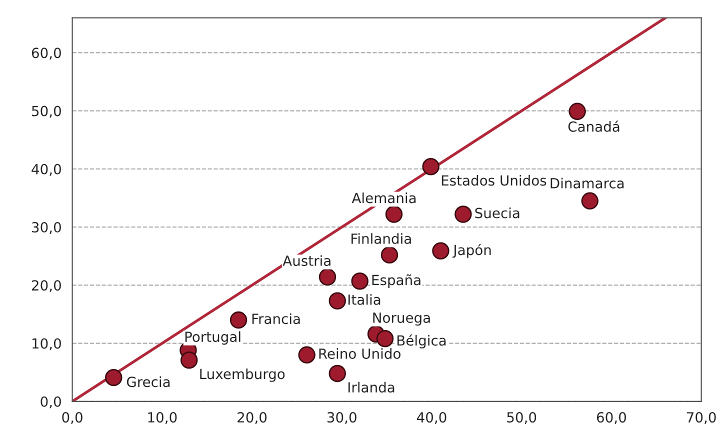 The image size is (723, 446). Describe the element at coordinates (46, 54) in the screenshot. I see `y-tick-label: 60,0` at that location.